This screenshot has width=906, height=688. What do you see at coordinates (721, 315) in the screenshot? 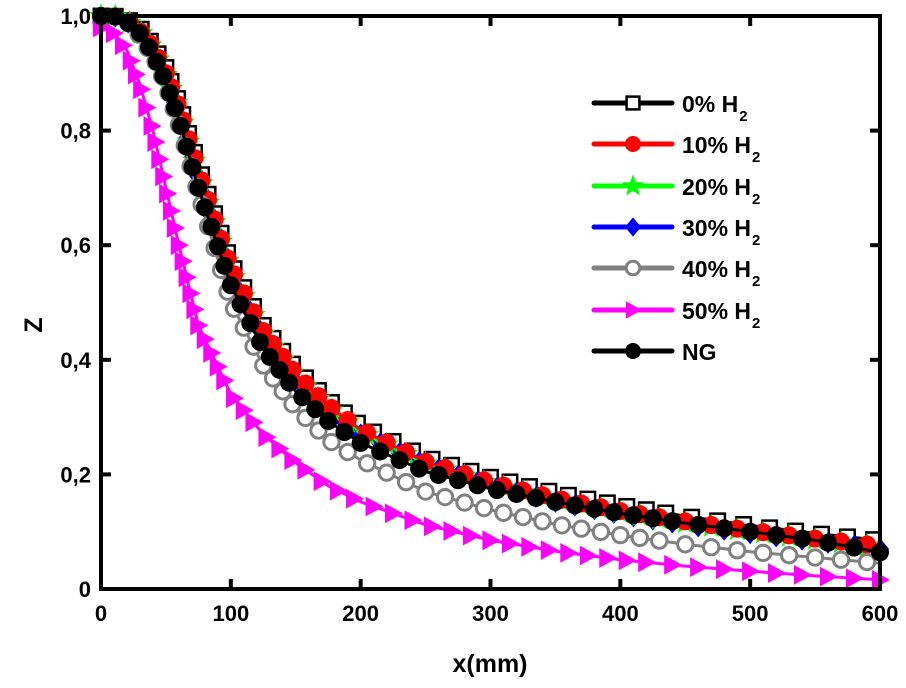
I see `legend-label: 50% H2` at bounding box center [721, 315].